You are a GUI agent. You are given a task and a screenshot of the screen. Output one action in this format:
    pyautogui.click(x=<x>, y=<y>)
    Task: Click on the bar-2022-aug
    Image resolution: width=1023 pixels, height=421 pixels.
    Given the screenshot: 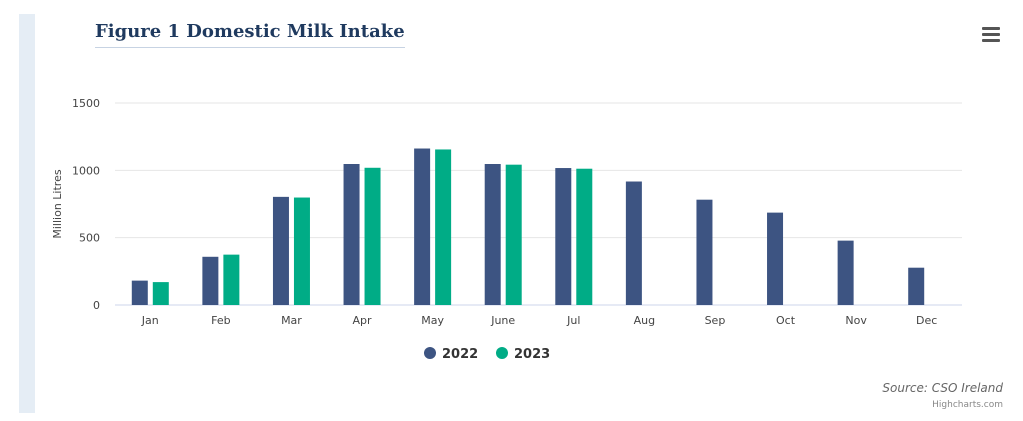 What is the action you would take?
    pyautogui.click(x=633, y=243)
    